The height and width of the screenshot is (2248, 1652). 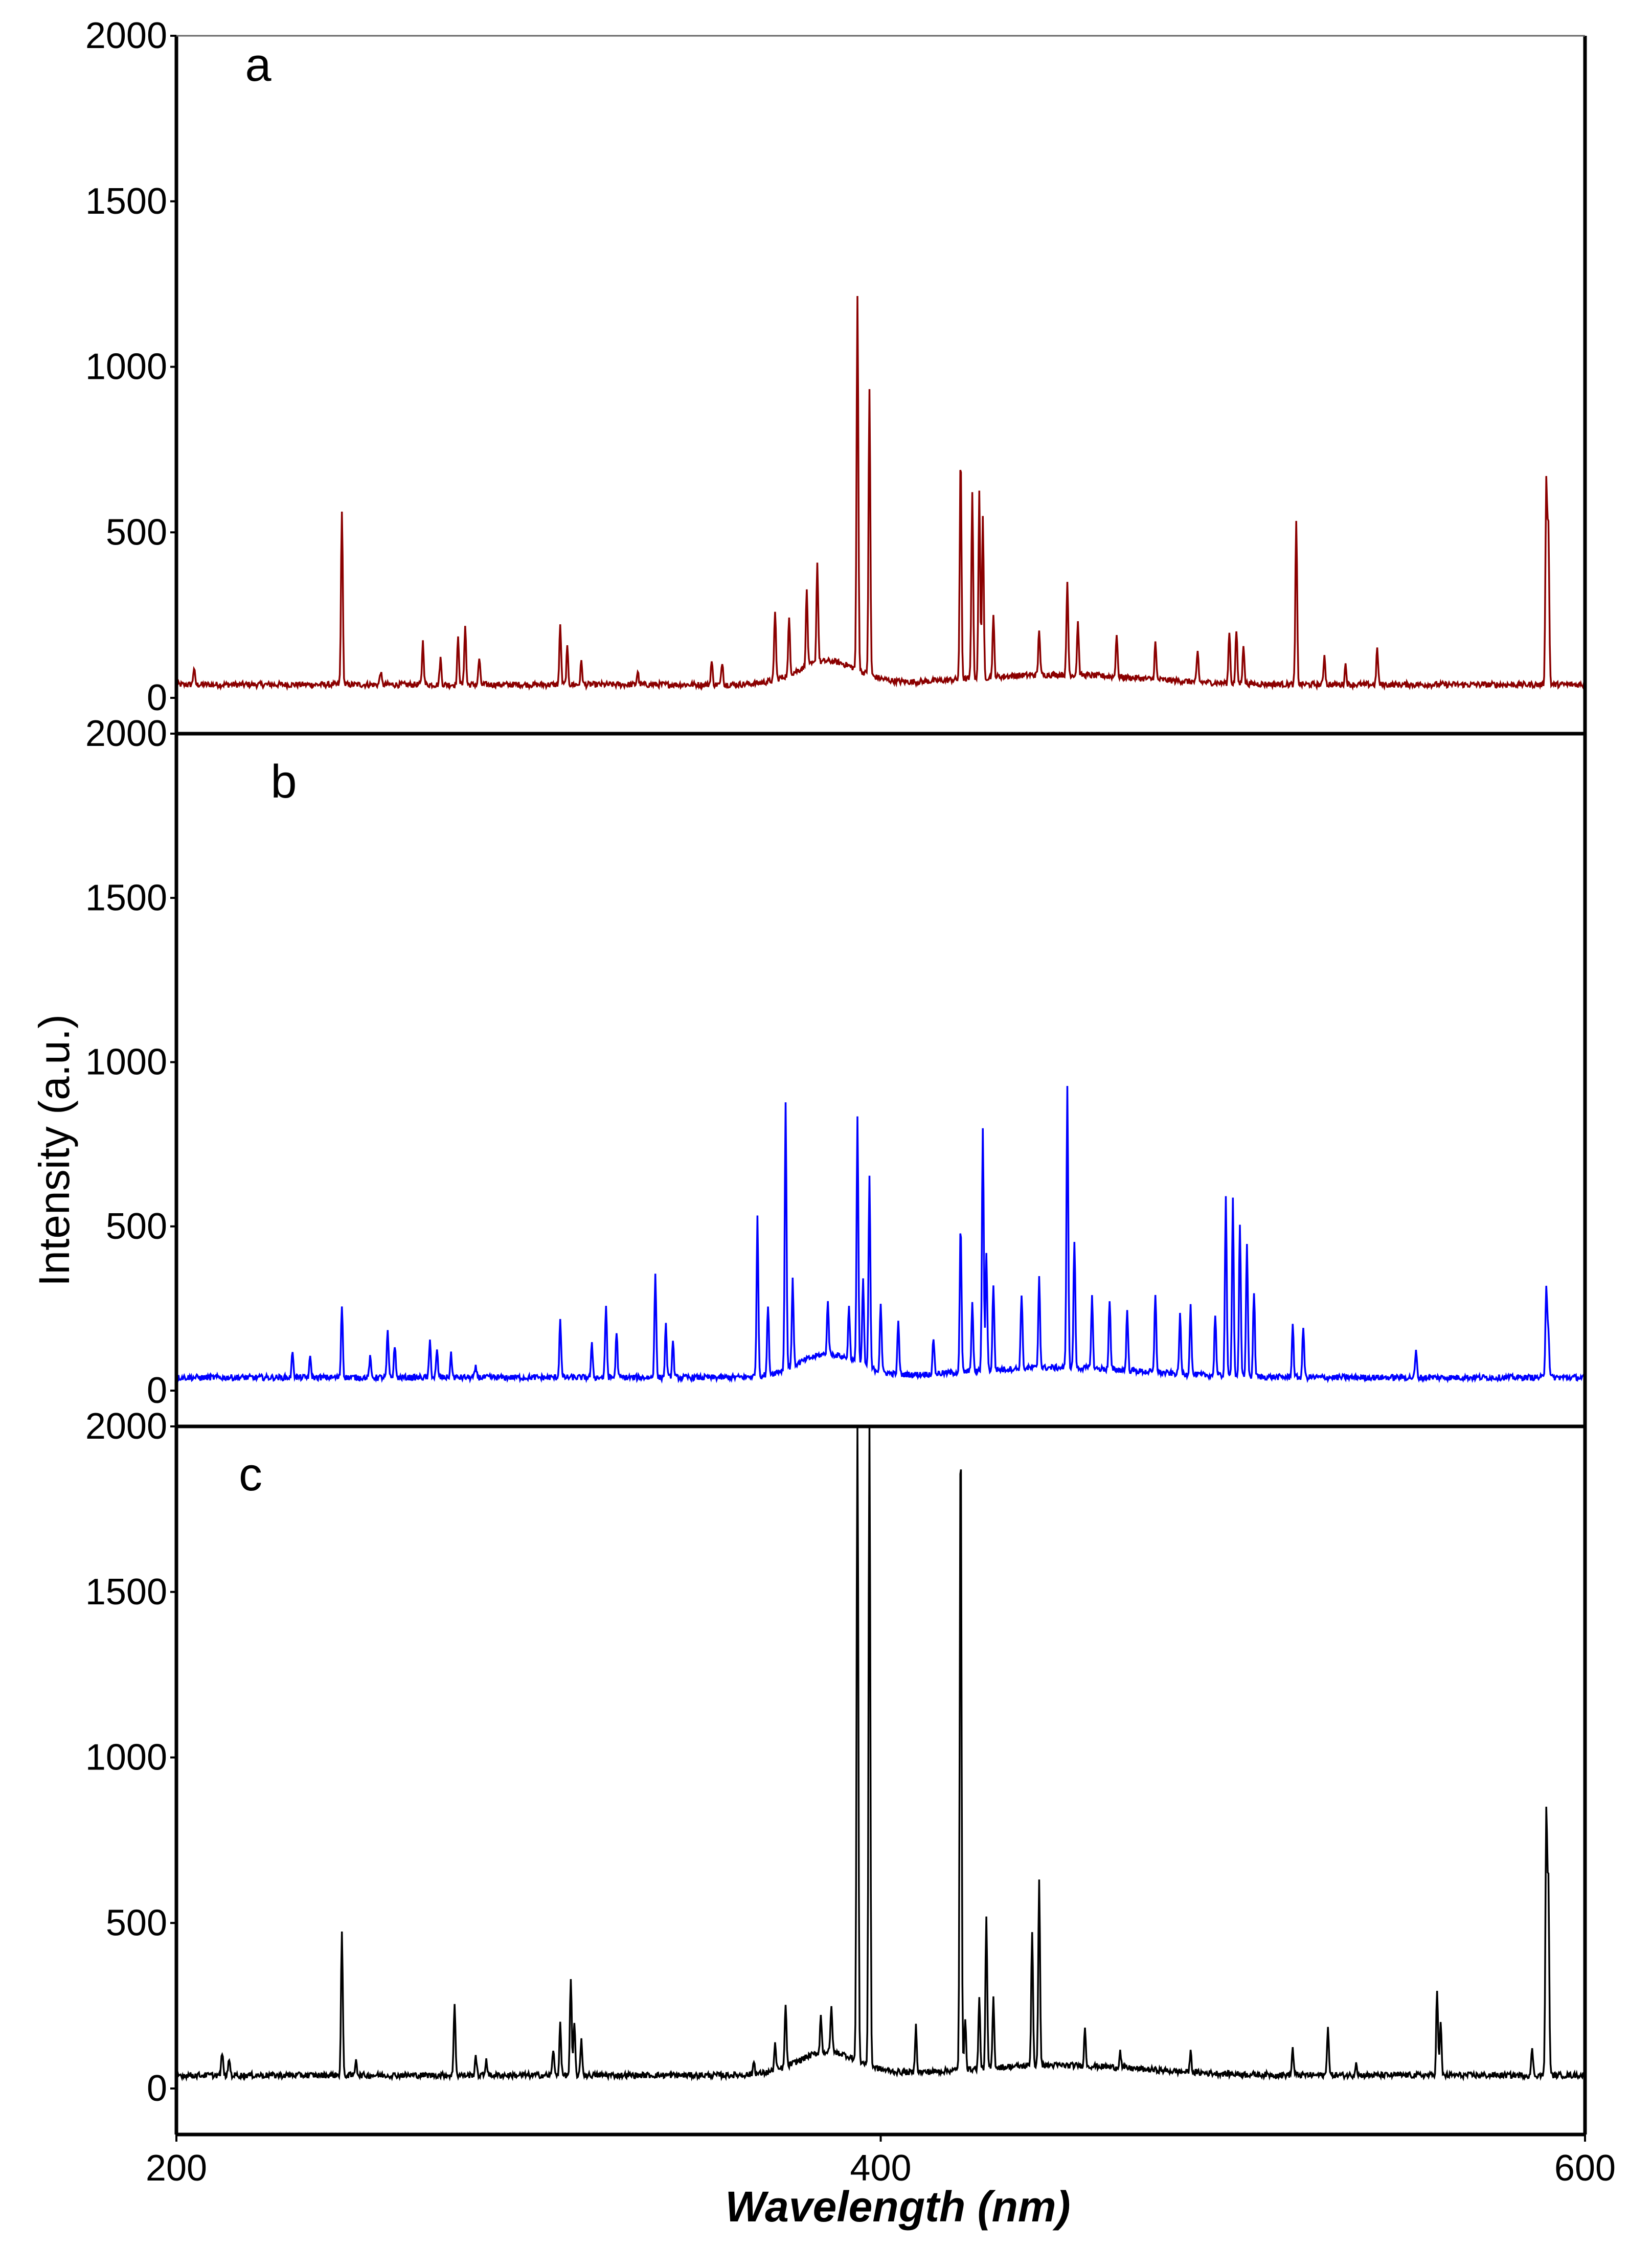 I want to click on y-tick-label-a-0: 0, so click(x=157, y=697).